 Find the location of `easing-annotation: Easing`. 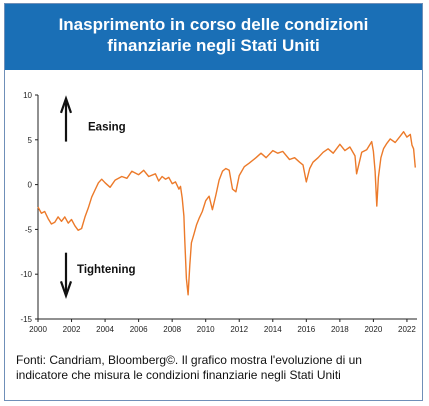

easing-annotation: Easing is located at coordinates (107, 127).